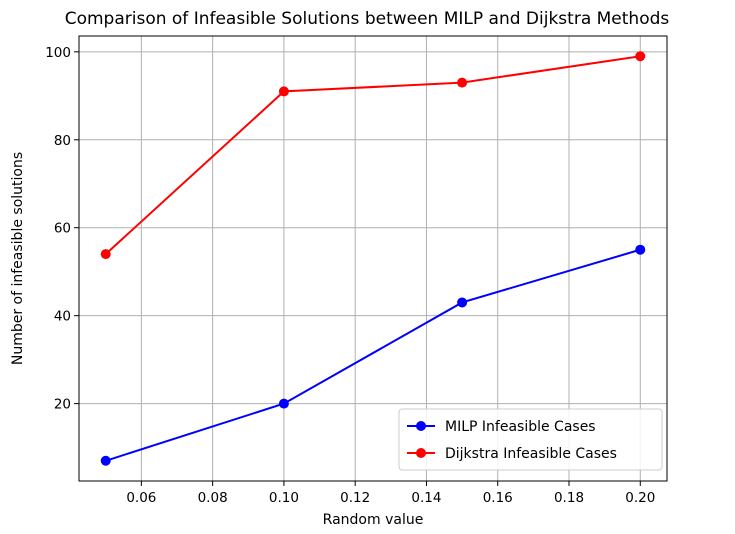 The height and width of the screenshot is (534, 735). What do you see at coordinates (62, 141) in the screenshot?
I see `y-tick-label: 80` at bounding box center [62, 141].